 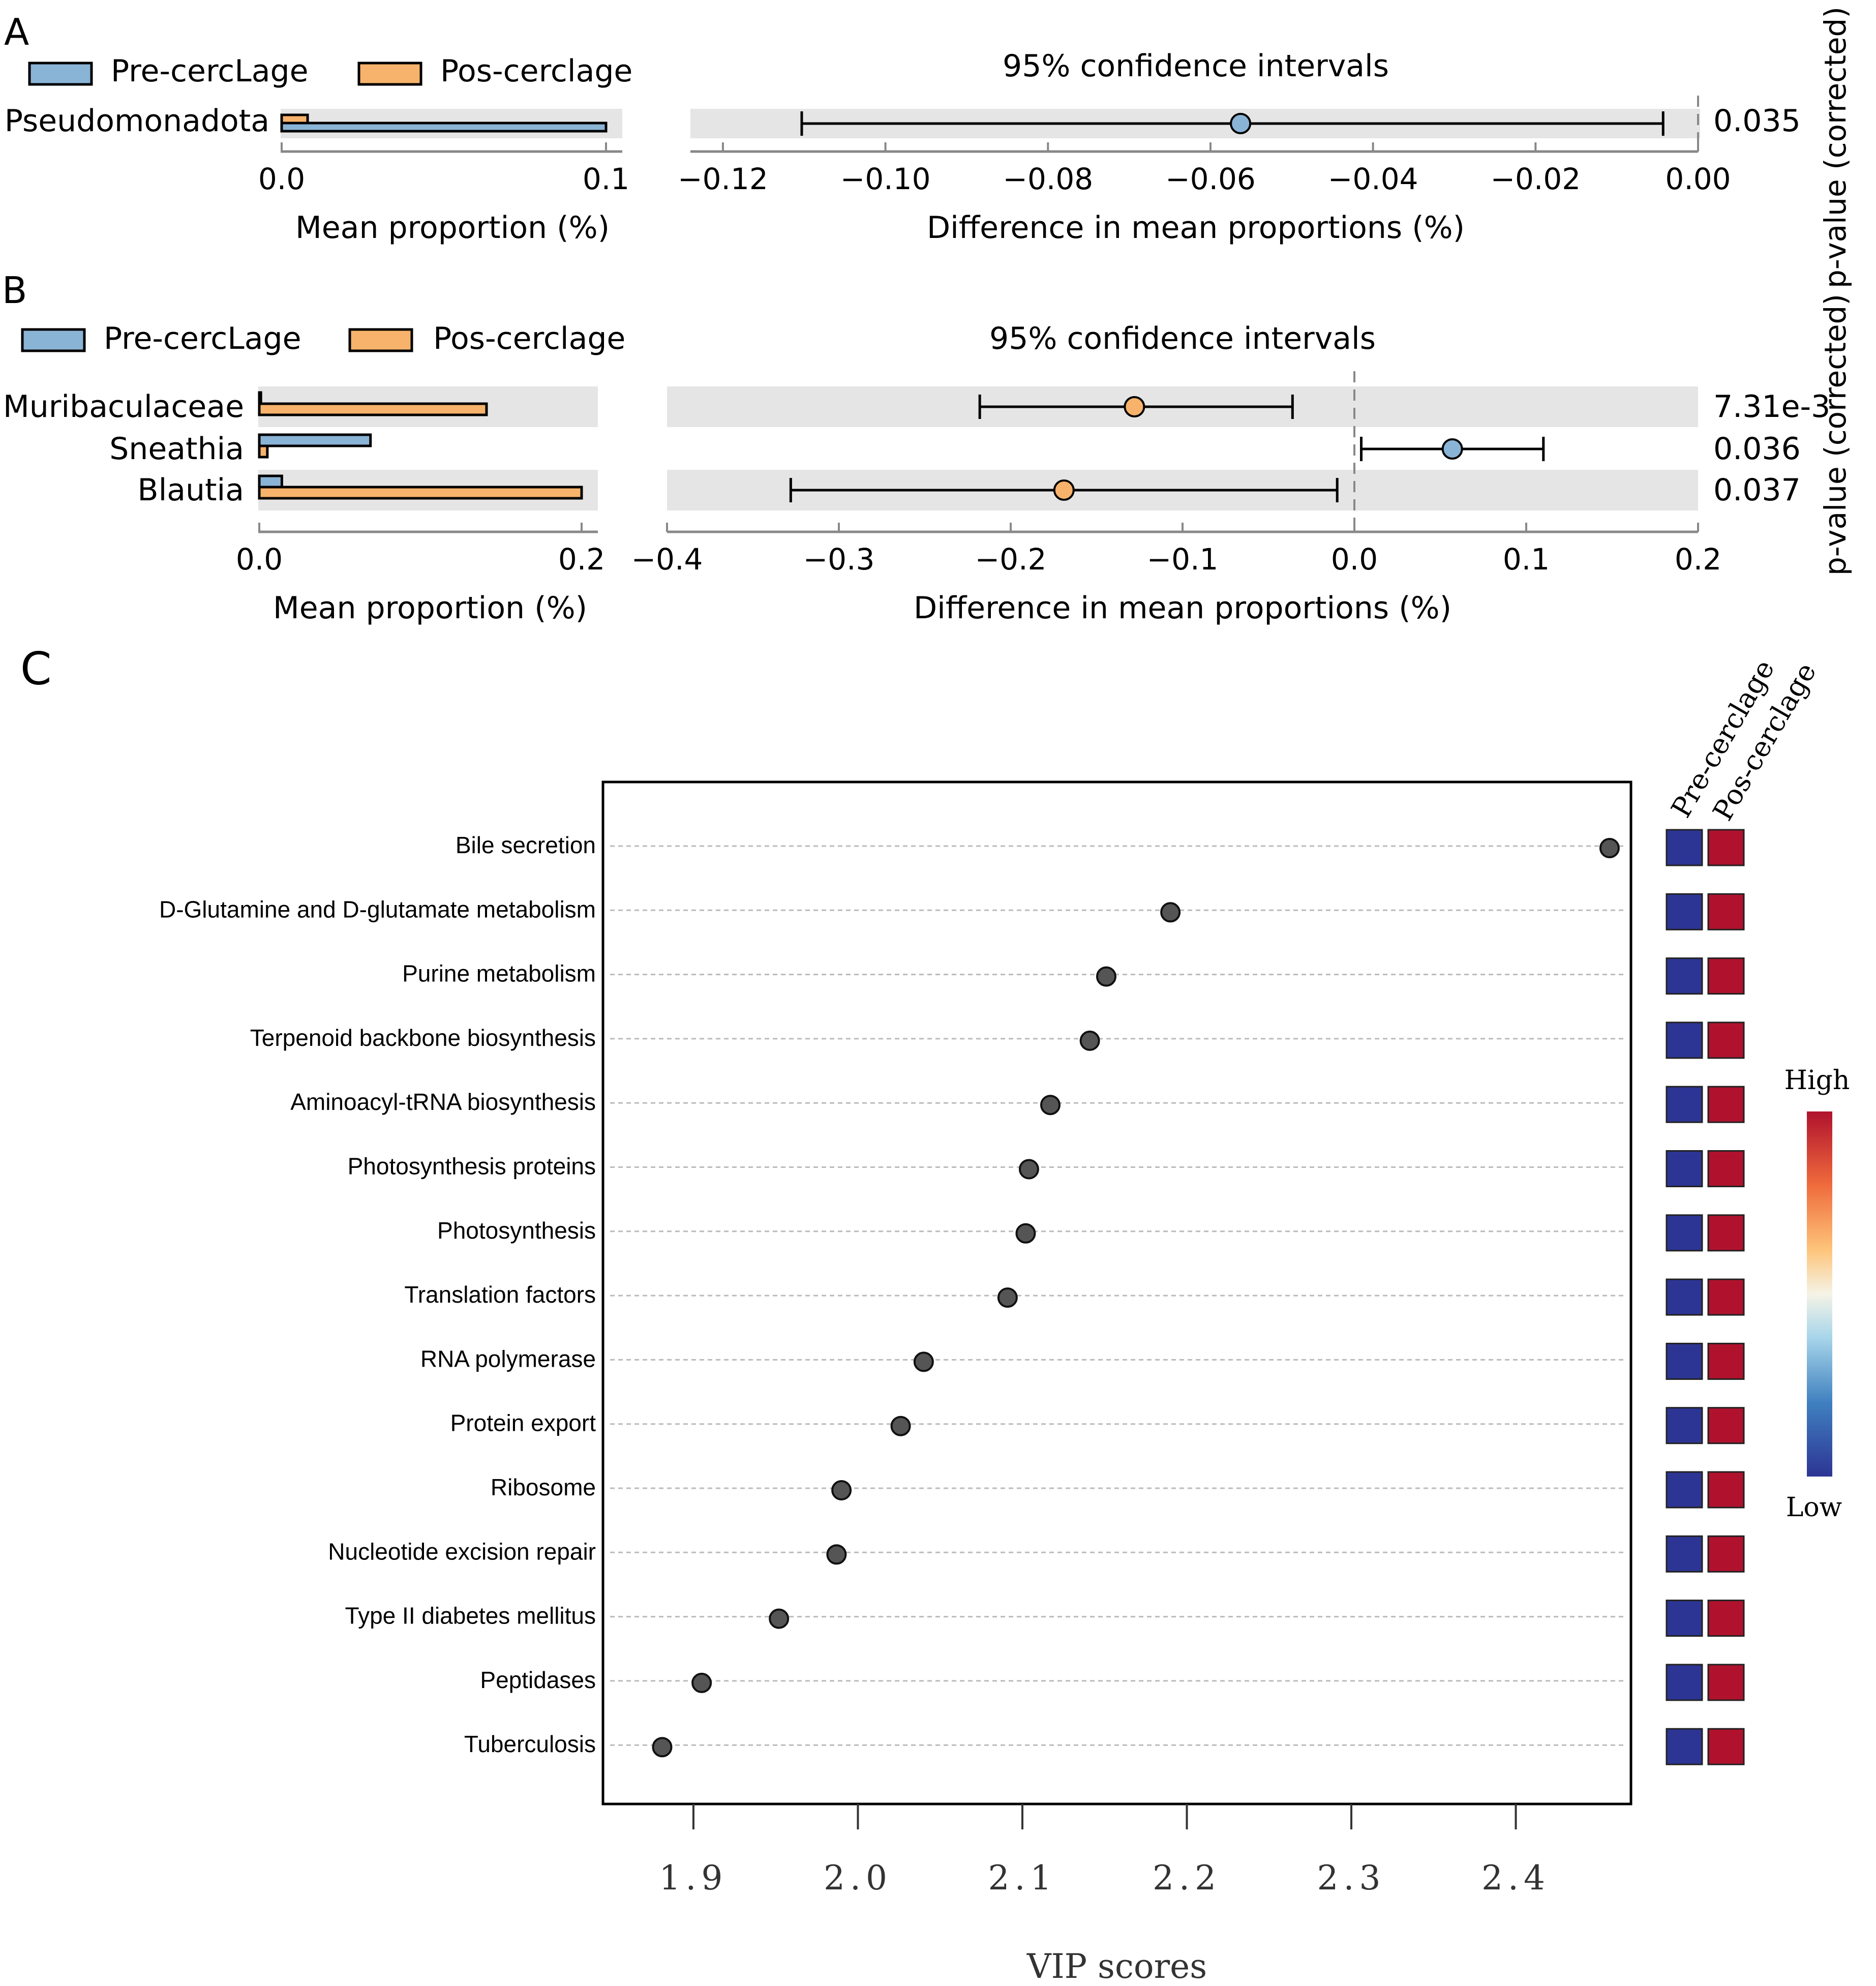 I want to click on bar-tick-label: 0.2, so click(x=581, y=559).